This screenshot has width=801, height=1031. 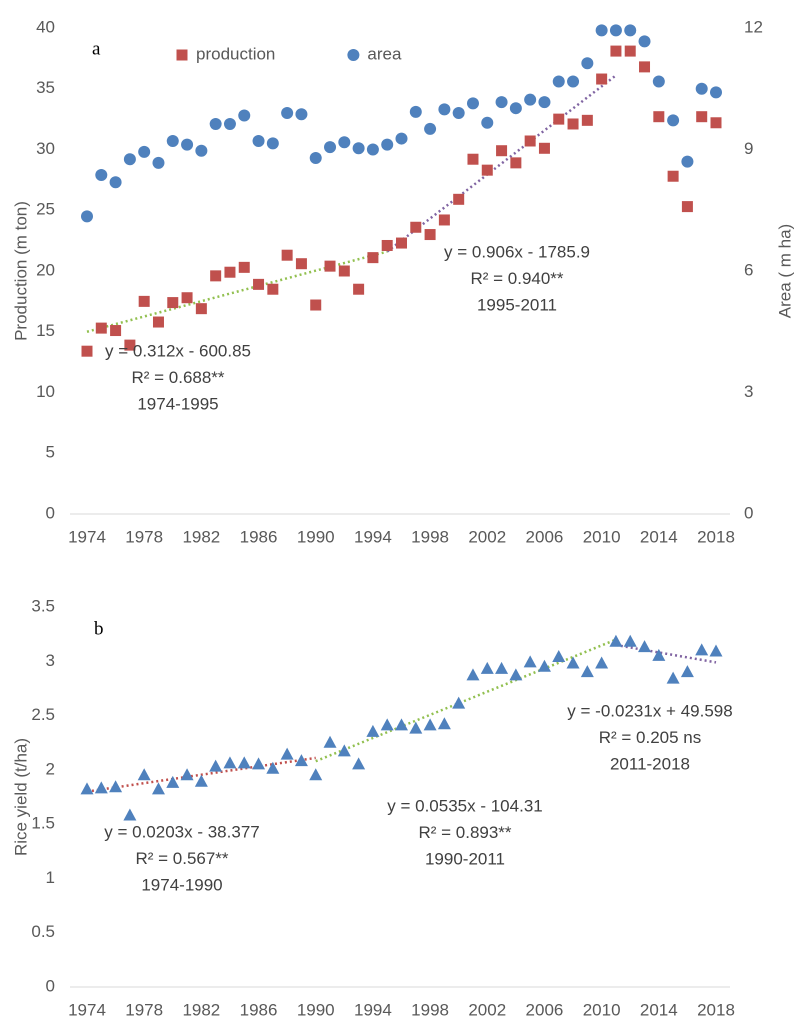 What do you see at coordinates (259, 536) in the screenshot?
I see `x-tick-label: 1986` at bounding box center [259, 536].